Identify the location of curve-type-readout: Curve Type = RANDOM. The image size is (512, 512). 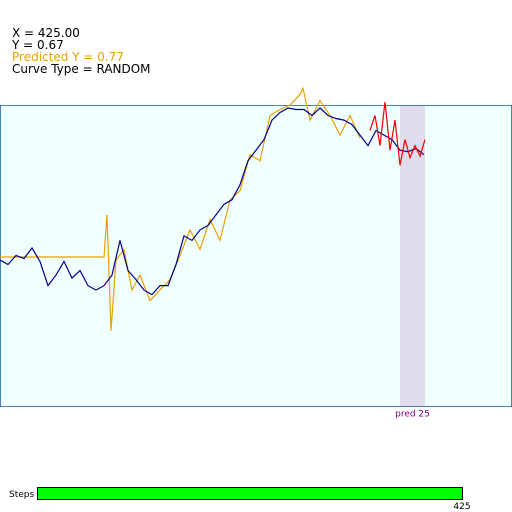
(81, 69).